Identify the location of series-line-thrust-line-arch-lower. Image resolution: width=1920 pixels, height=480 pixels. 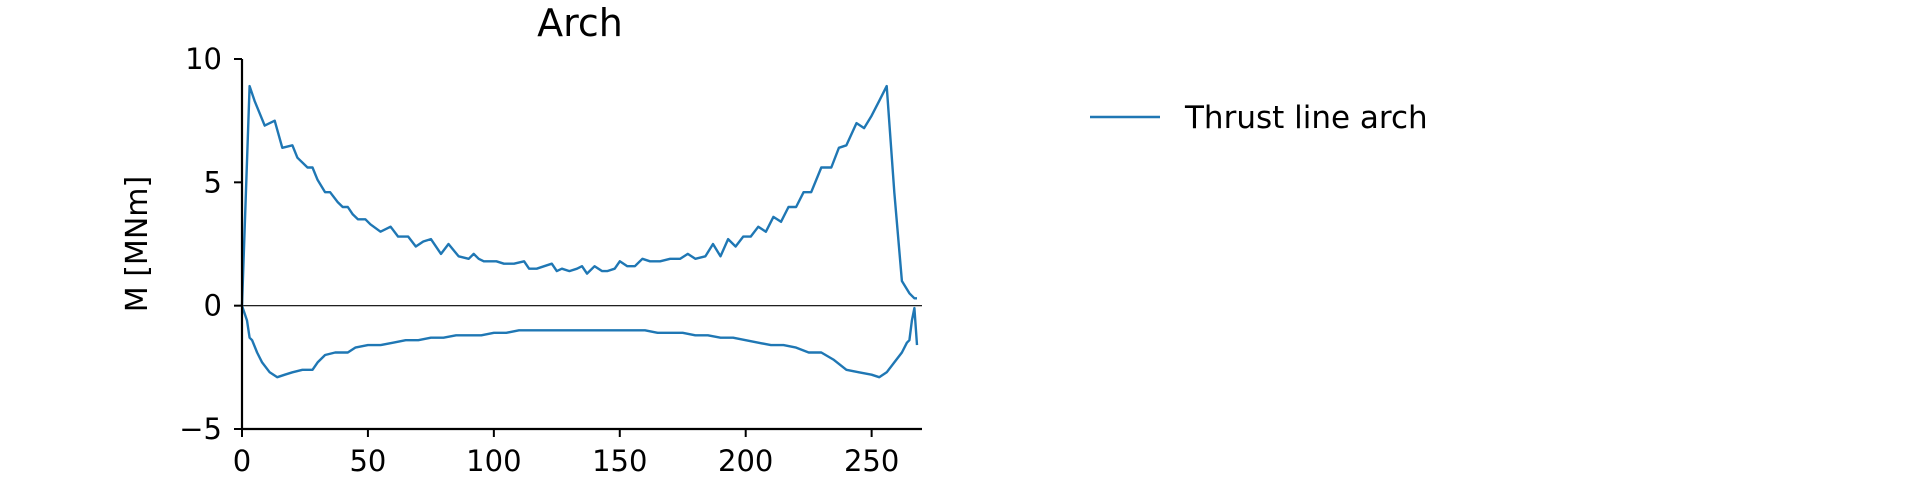
(579, 342).